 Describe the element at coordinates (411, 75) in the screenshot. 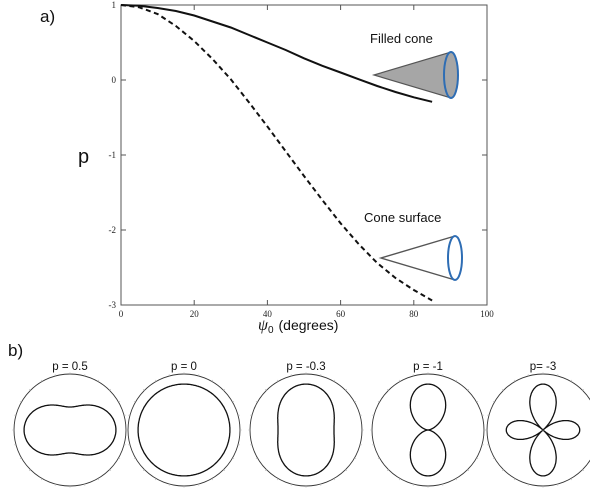

I see `filled-cone-icon` at that location.